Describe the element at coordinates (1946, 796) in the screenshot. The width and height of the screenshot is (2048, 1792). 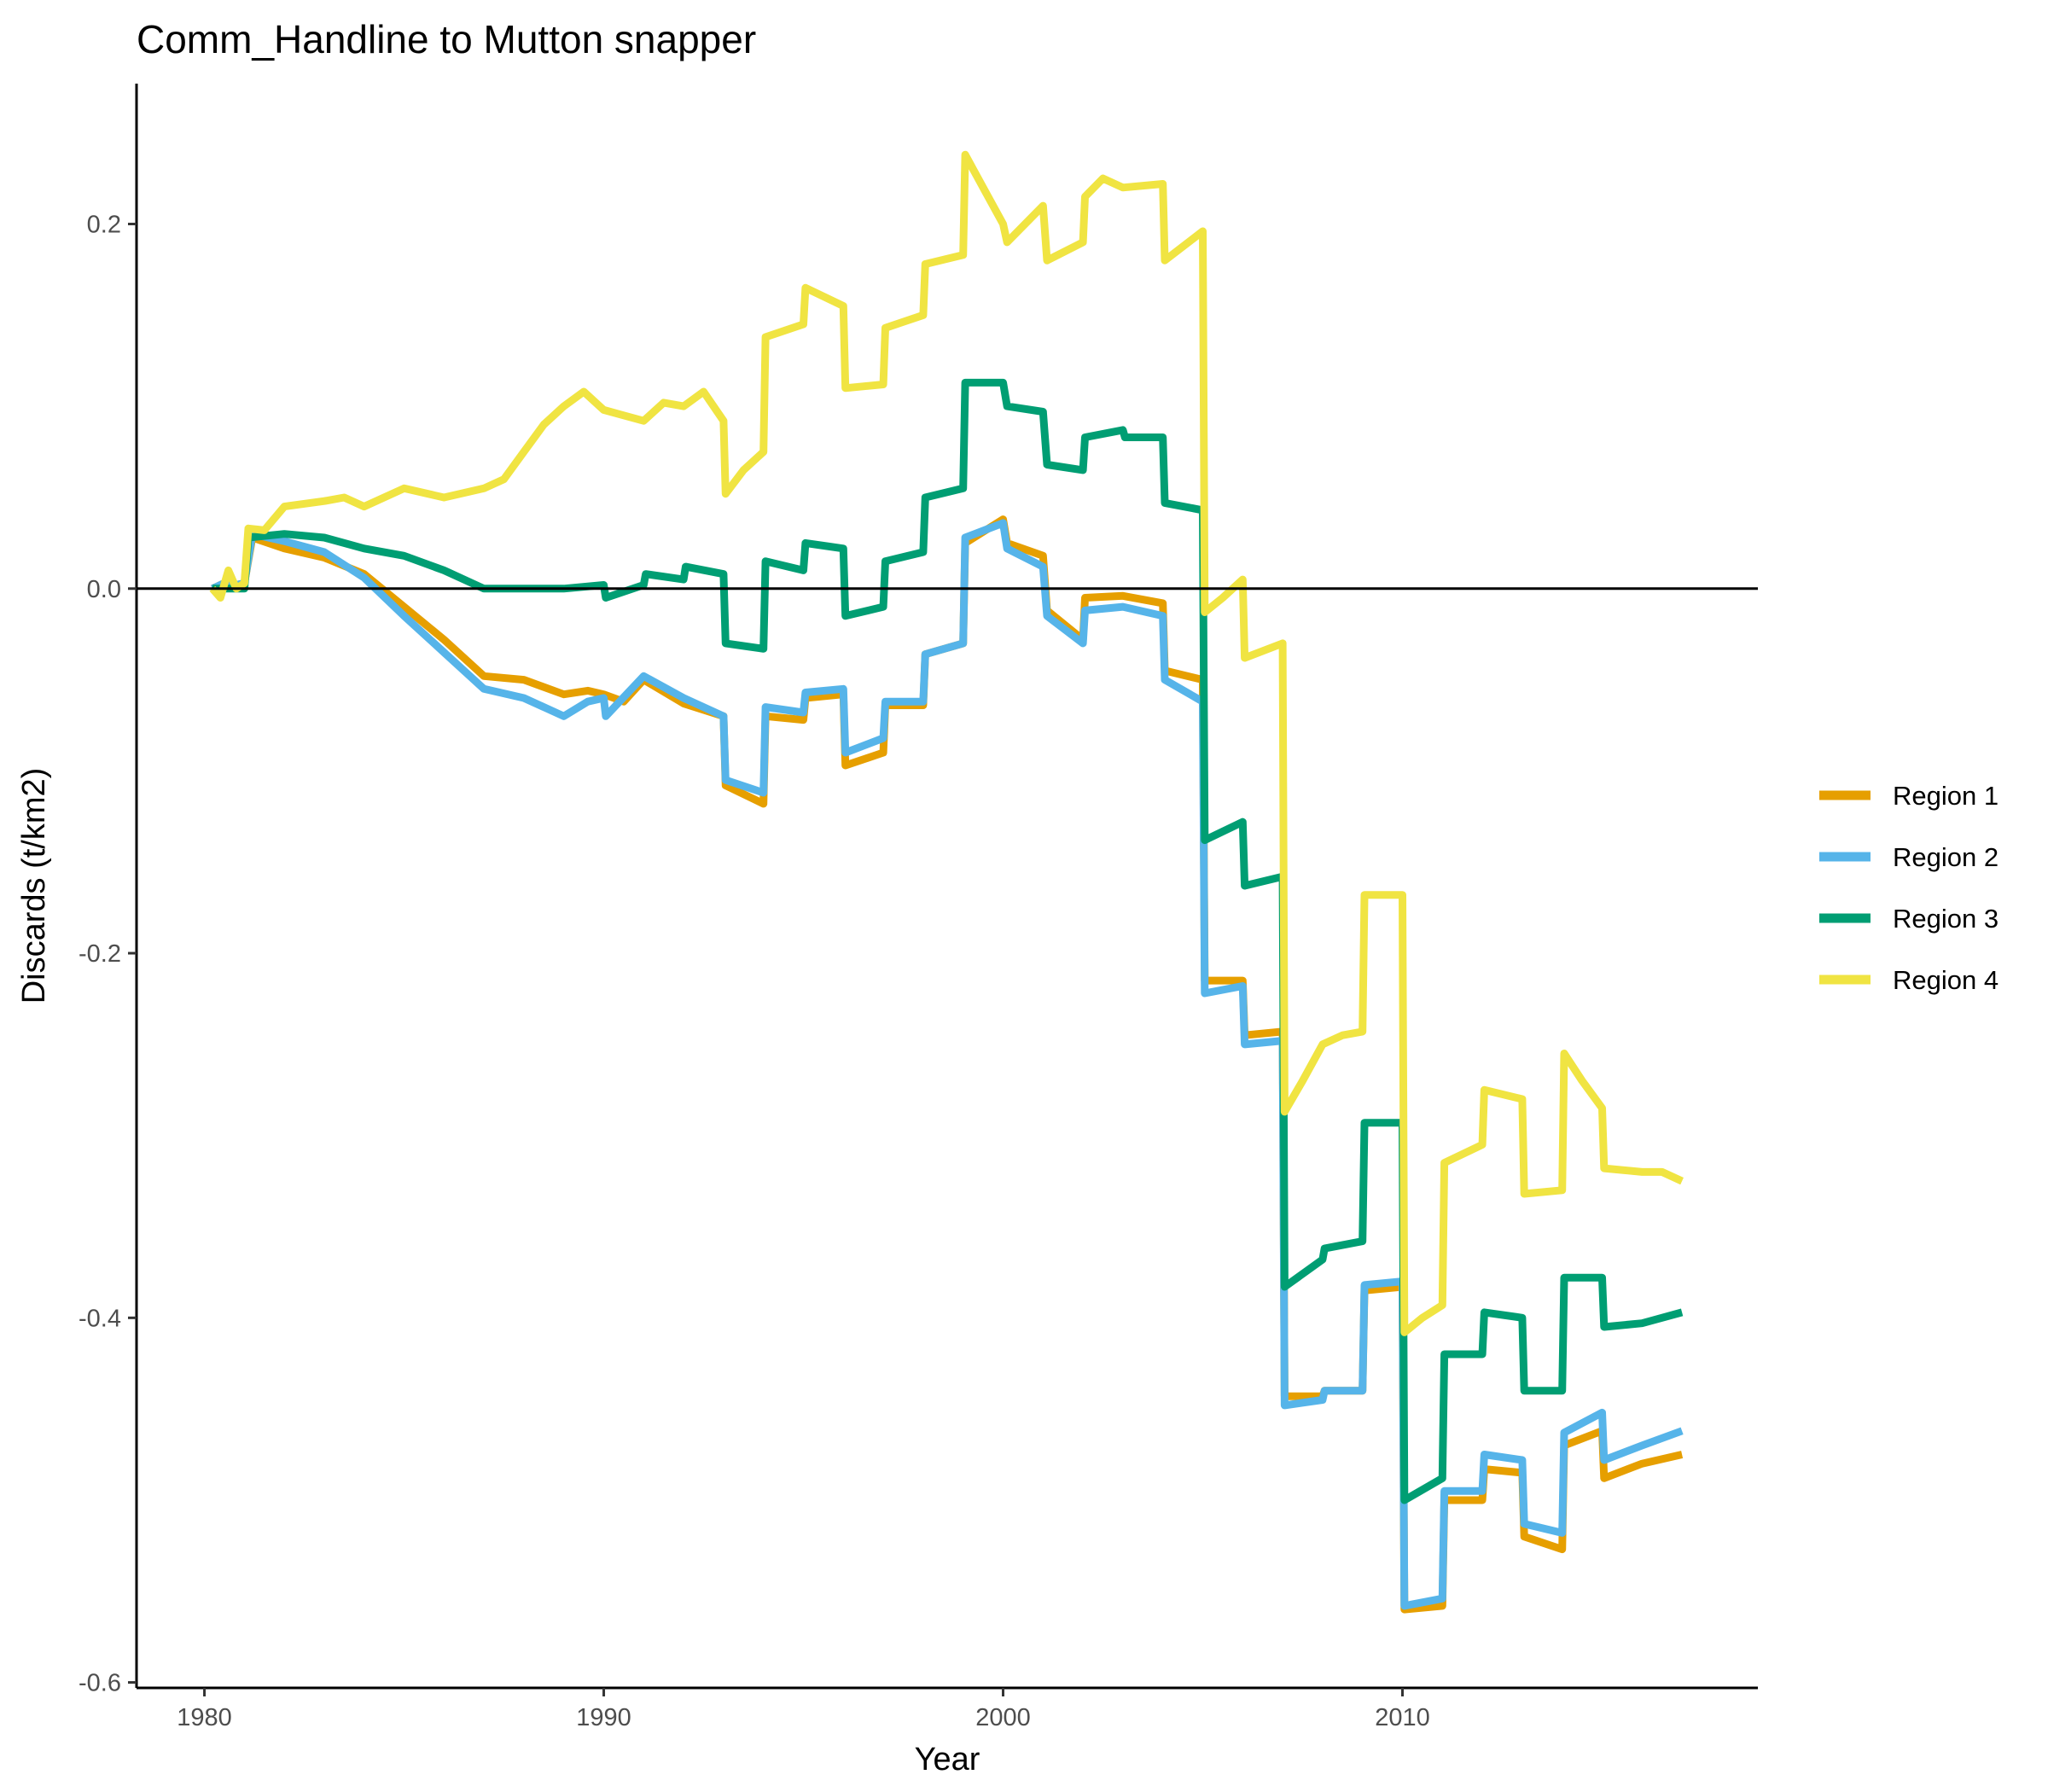
I see `legend-label-region-1: Region 1` at that location.